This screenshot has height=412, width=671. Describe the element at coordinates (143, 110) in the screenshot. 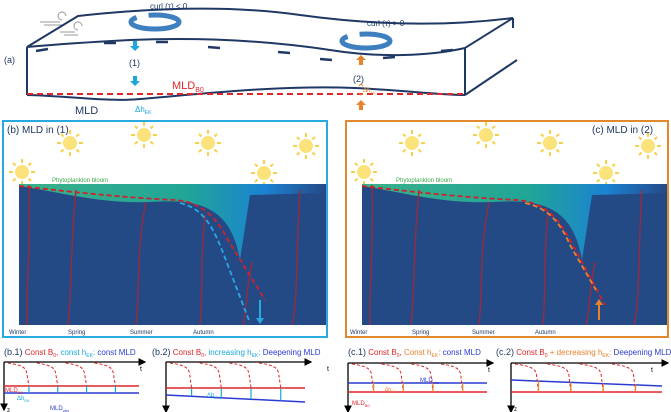

I see `delta-h-ek-label-1: ΔhEK` at that location.